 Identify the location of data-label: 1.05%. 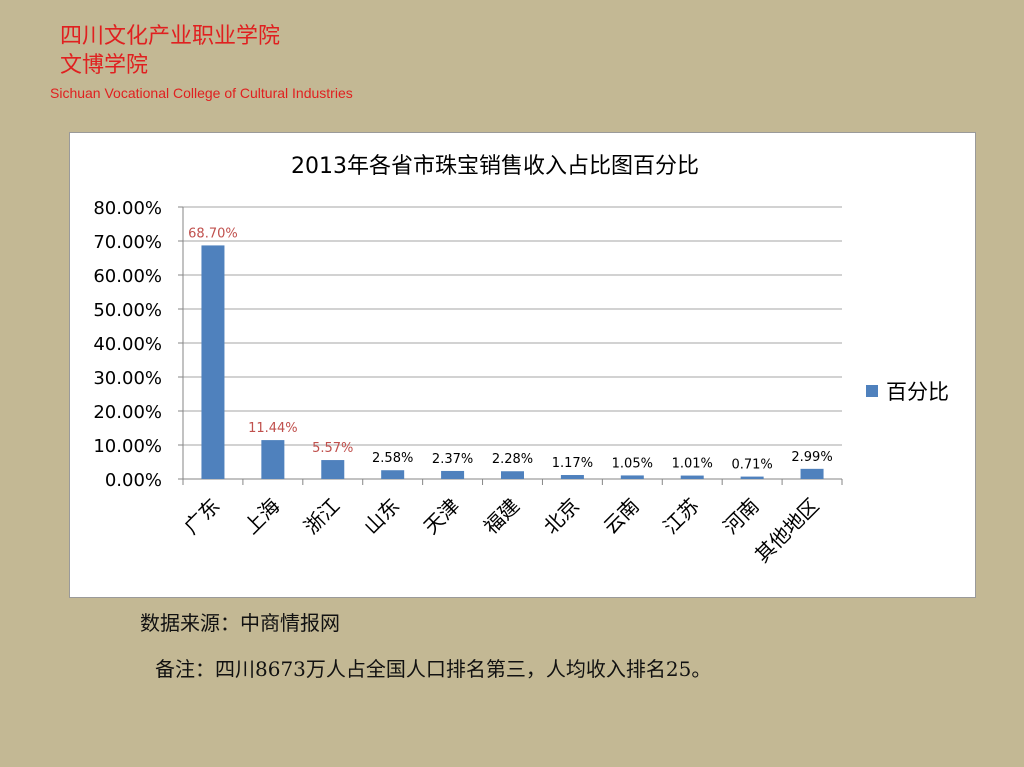
(632, 463).